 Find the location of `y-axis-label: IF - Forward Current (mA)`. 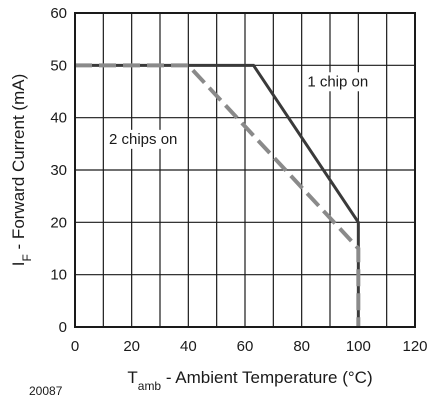

y-axis-label: IF - Forward Current (mA) is located at coordinates (21, 170).